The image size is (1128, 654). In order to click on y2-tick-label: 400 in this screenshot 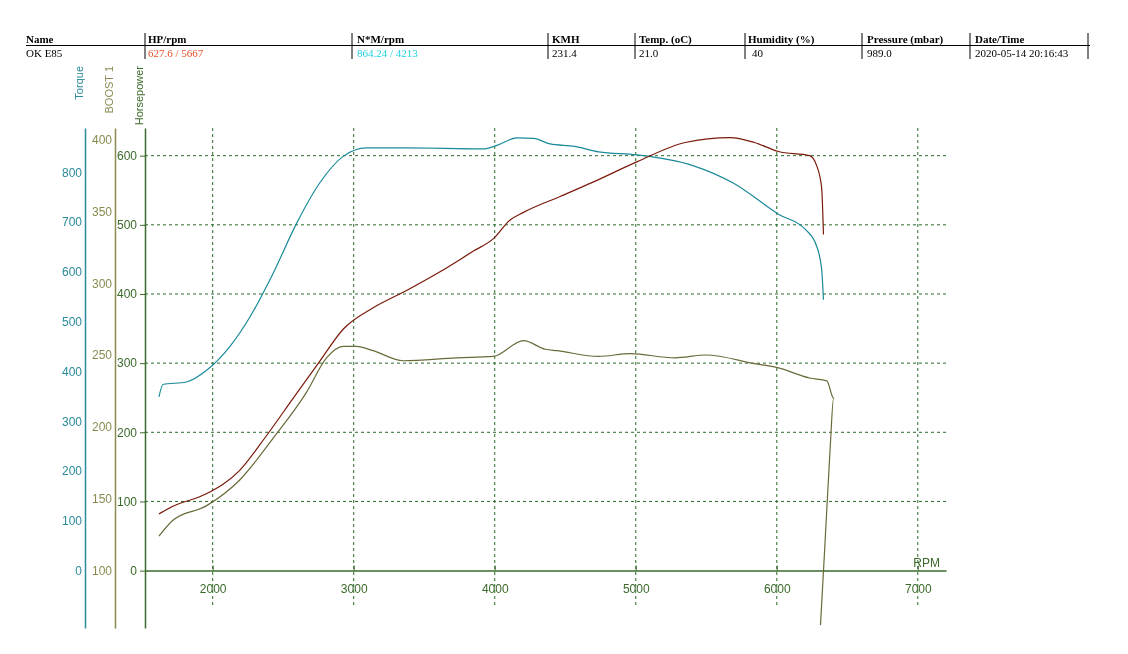, I will do `click(72, 371)`.